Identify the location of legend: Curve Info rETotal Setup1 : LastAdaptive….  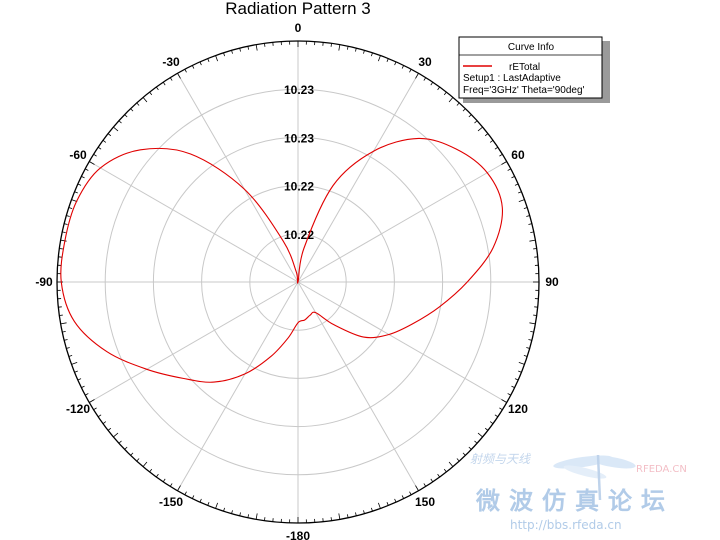
(534, 69).